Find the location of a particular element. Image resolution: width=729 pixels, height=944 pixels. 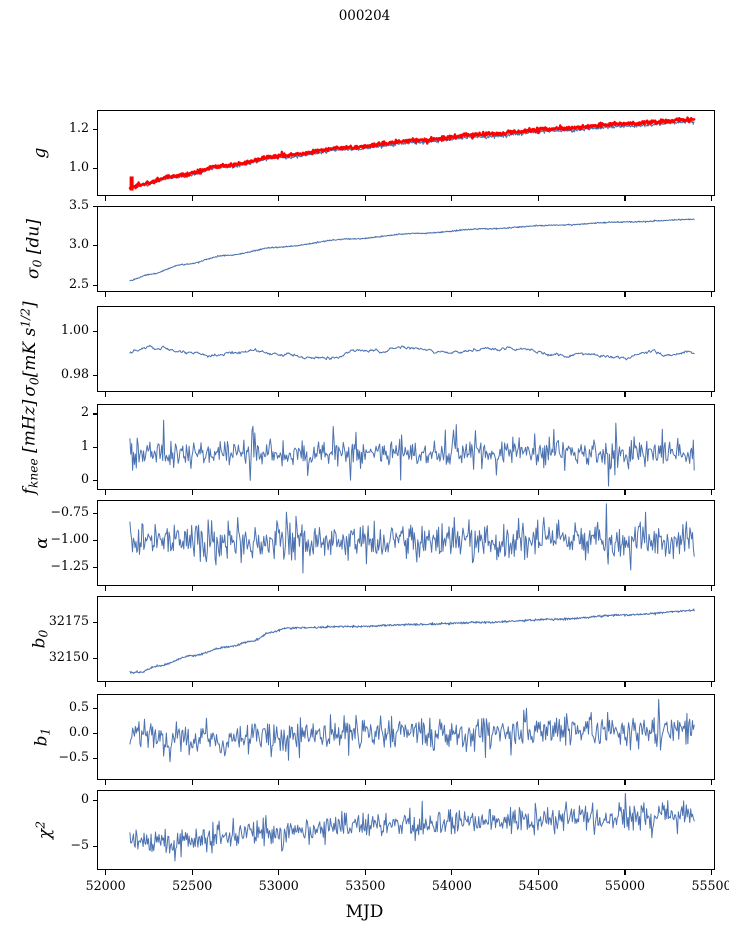

y-axis-label-chi2: χ2 is located at coordinates (44, 830).